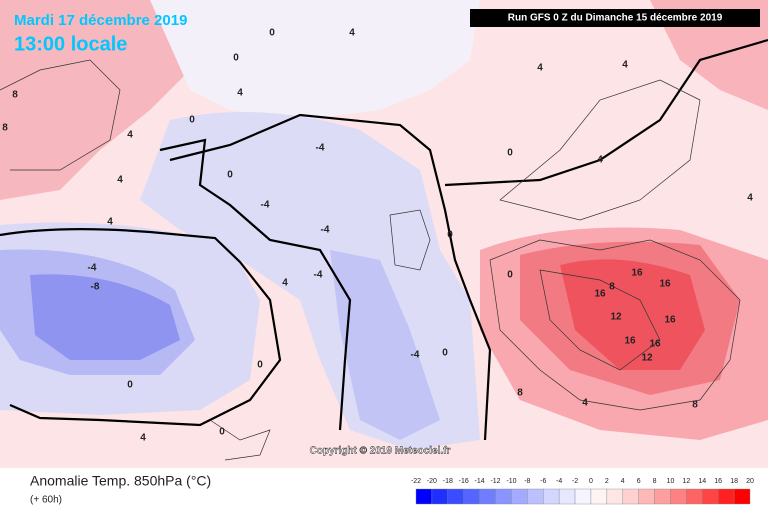 This screenshot has width=768, height=512. Describe the element at coordinates (46, 500) in the screenshot. I see `lead-time: (+ 60h)` at that location.